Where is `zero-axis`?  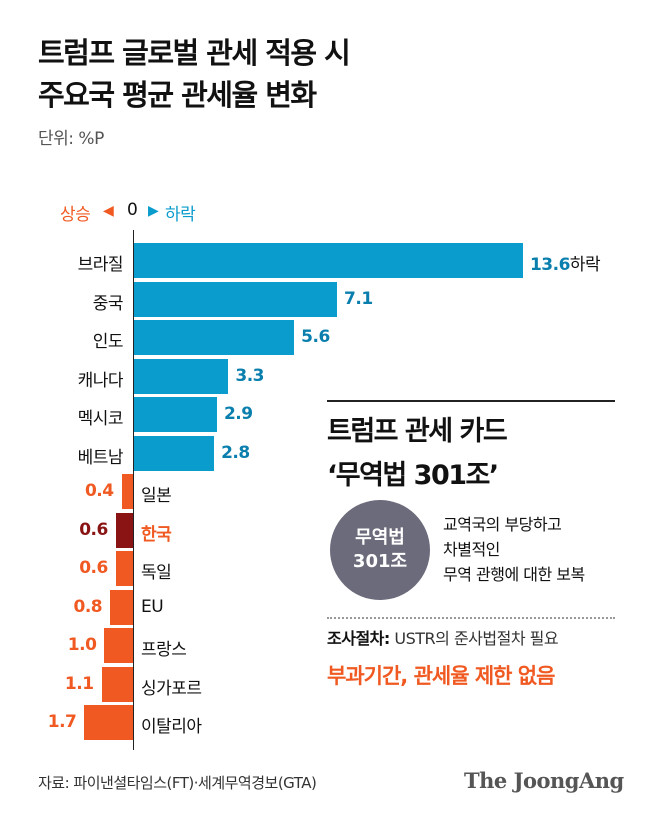
zero-axis is located at coordinates (133, 490).